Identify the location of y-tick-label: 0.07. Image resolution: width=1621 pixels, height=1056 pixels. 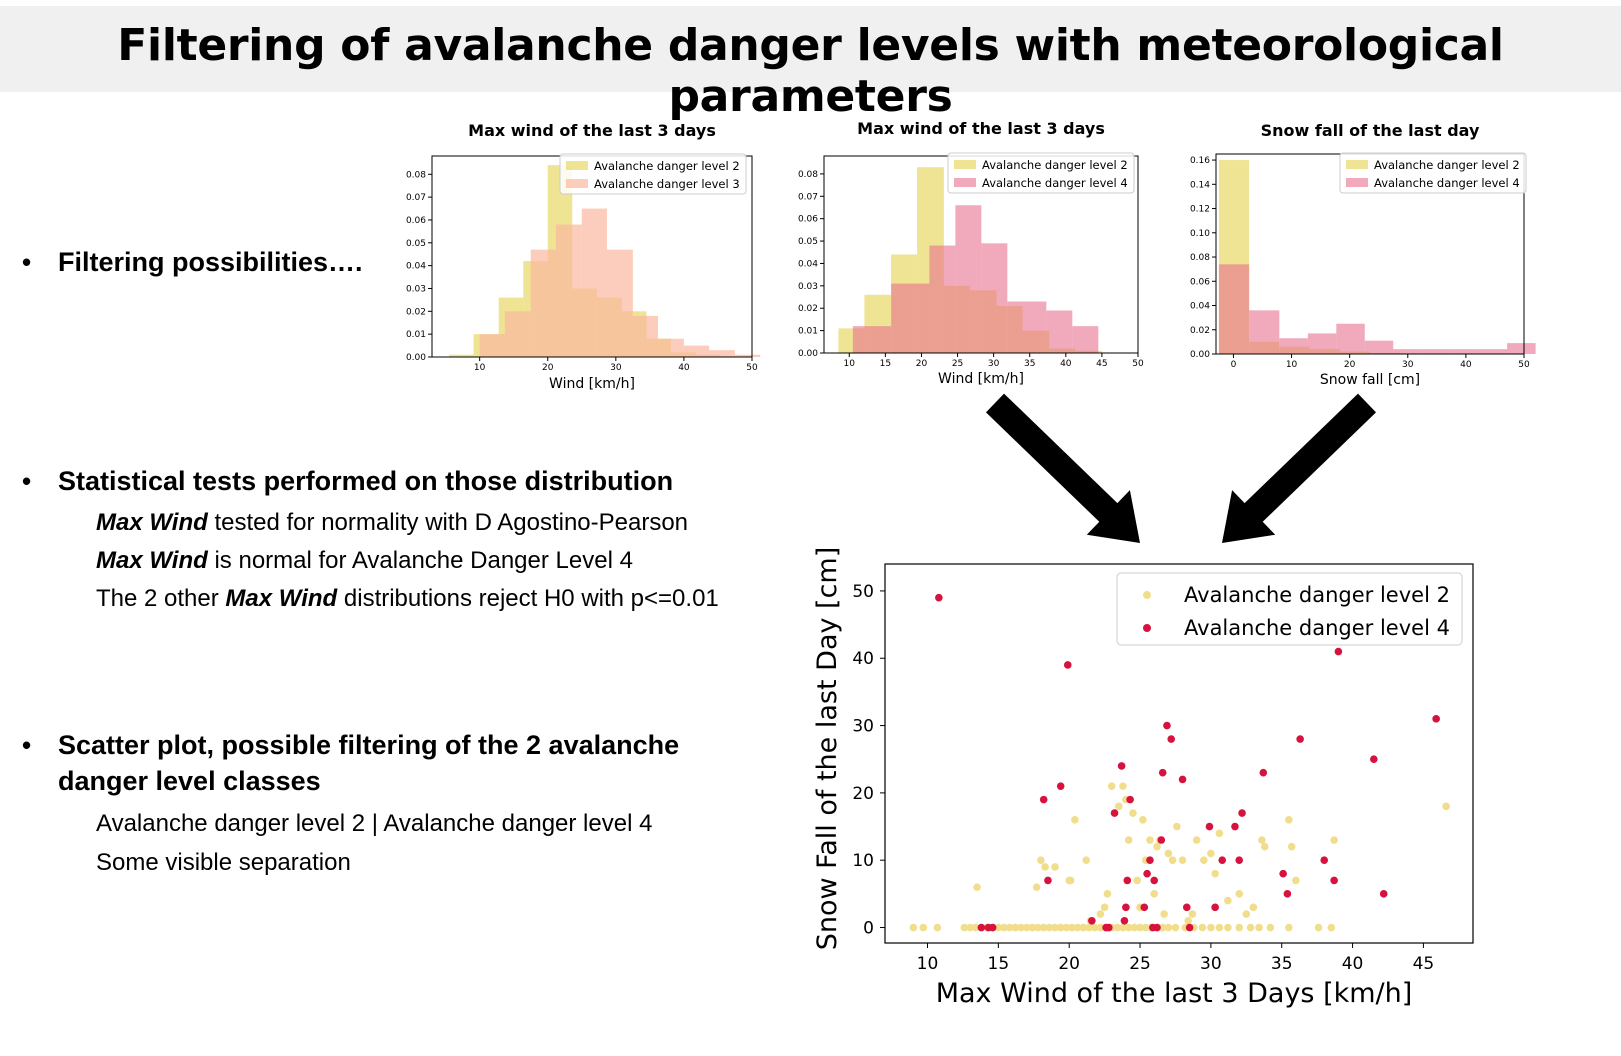
(808, 197).